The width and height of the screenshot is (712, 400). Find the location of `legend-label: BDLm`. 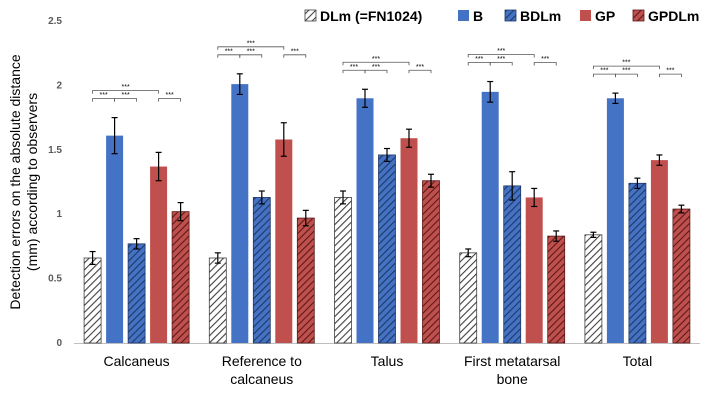

legend-label: BDLm is located at coordinates (540, 16).